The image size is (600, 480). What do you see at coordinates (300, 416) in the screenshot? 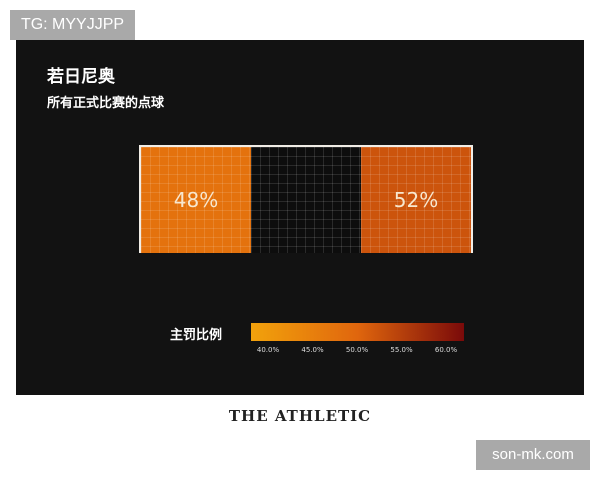
I see `brand-logo: THE ATHLETIC` at bounding box center [300, 416].